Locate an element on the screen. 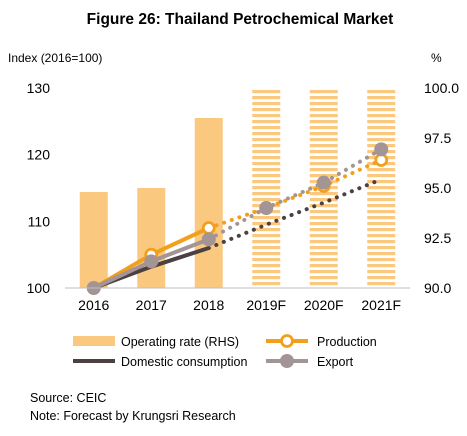 This screenshot has width=467, height=436. source-note: Source: CEIC is located at coordinates (68, 398).